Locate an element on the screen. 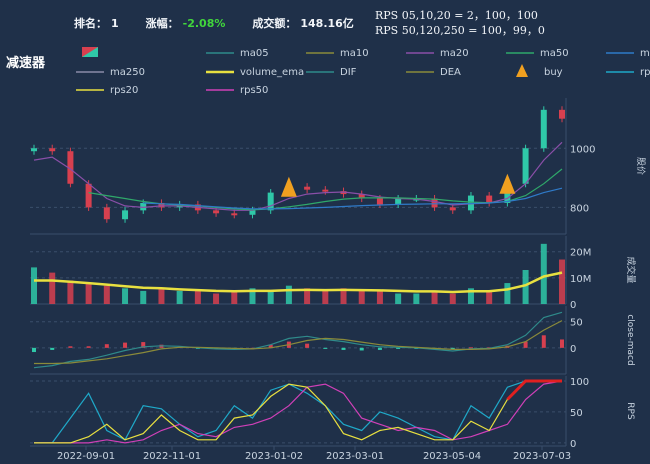 The width and height of the screenshot is (650, 464). volume-tick-label: 10M is located at coordinates (580, 279).